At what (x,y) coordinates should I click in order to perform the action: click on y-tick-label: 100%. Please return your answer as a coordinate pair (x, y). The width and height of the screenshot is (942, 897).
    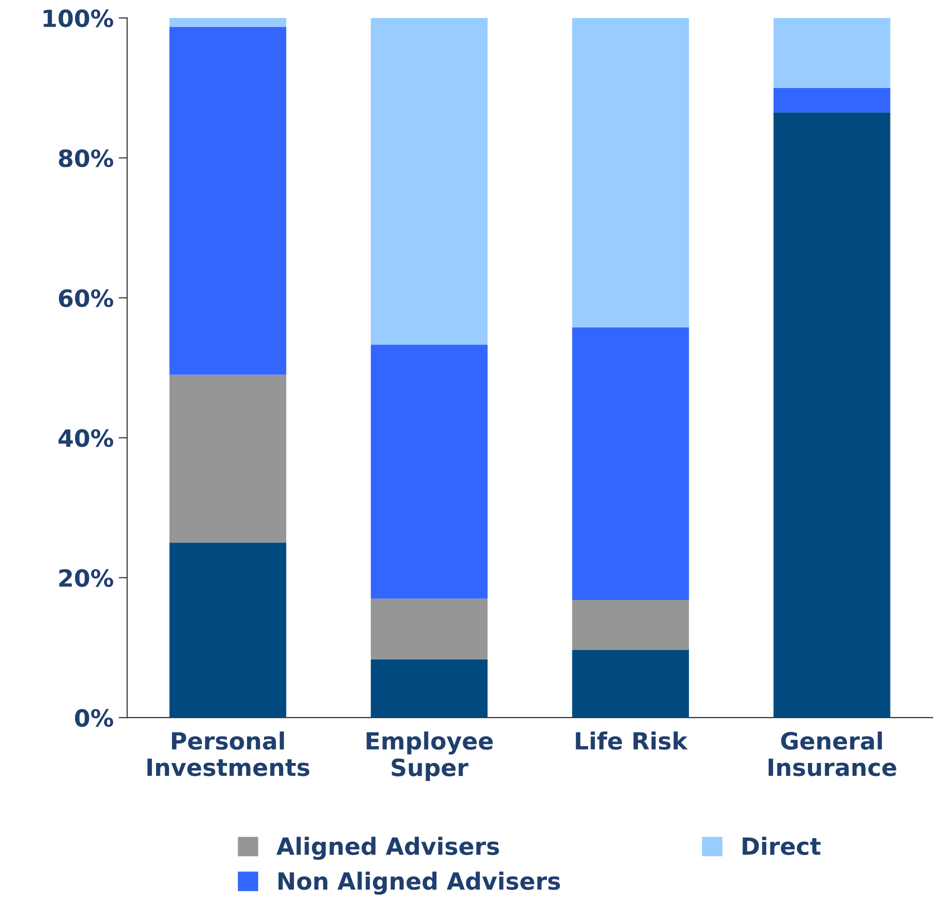
    Looking at the image, I should click on (79, 18).